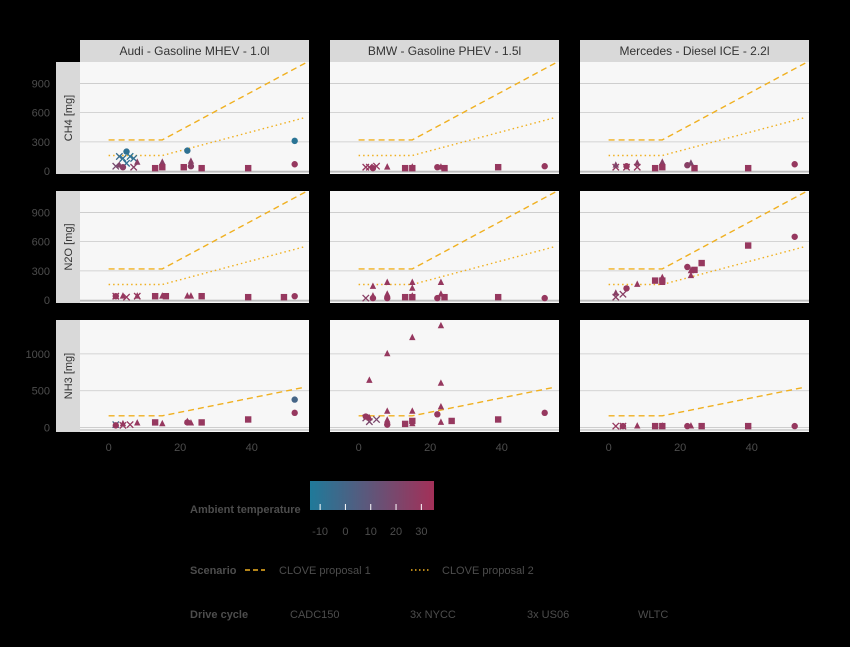 This screenshot has width=850, height=647. Describe the element at coordinates (41, 272) in the screenshot. I see `y-tick-label: 300` at that location.